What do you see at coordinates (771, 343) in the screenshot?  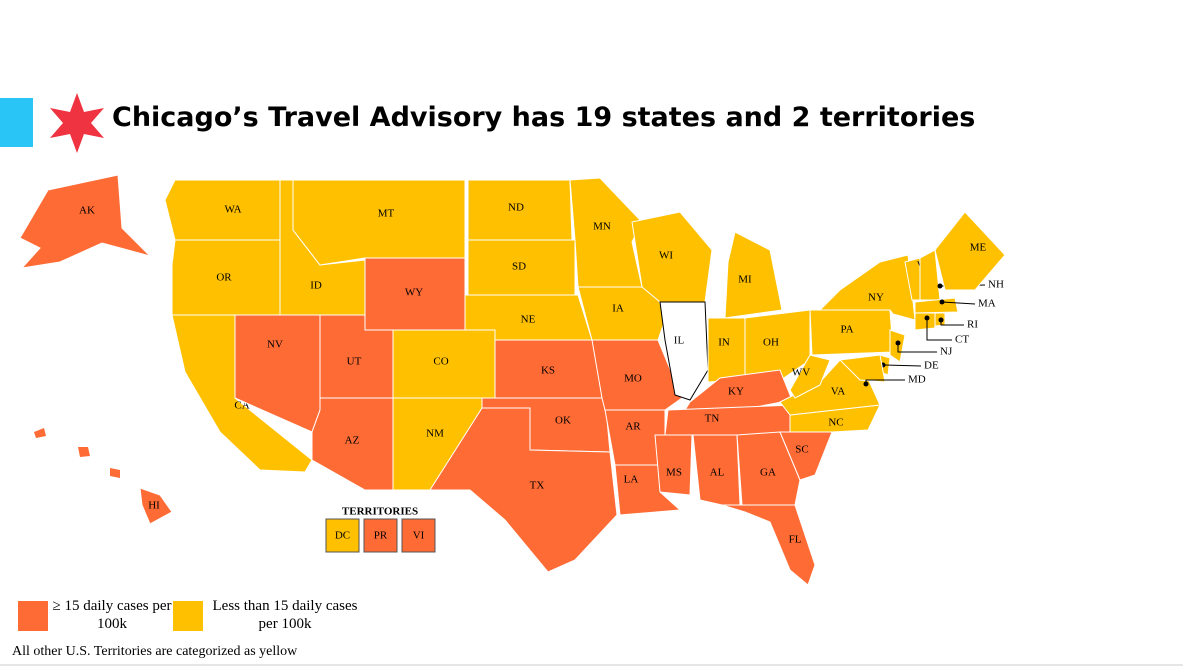 I see `state-label: OH` at bounding box center [771, 343].